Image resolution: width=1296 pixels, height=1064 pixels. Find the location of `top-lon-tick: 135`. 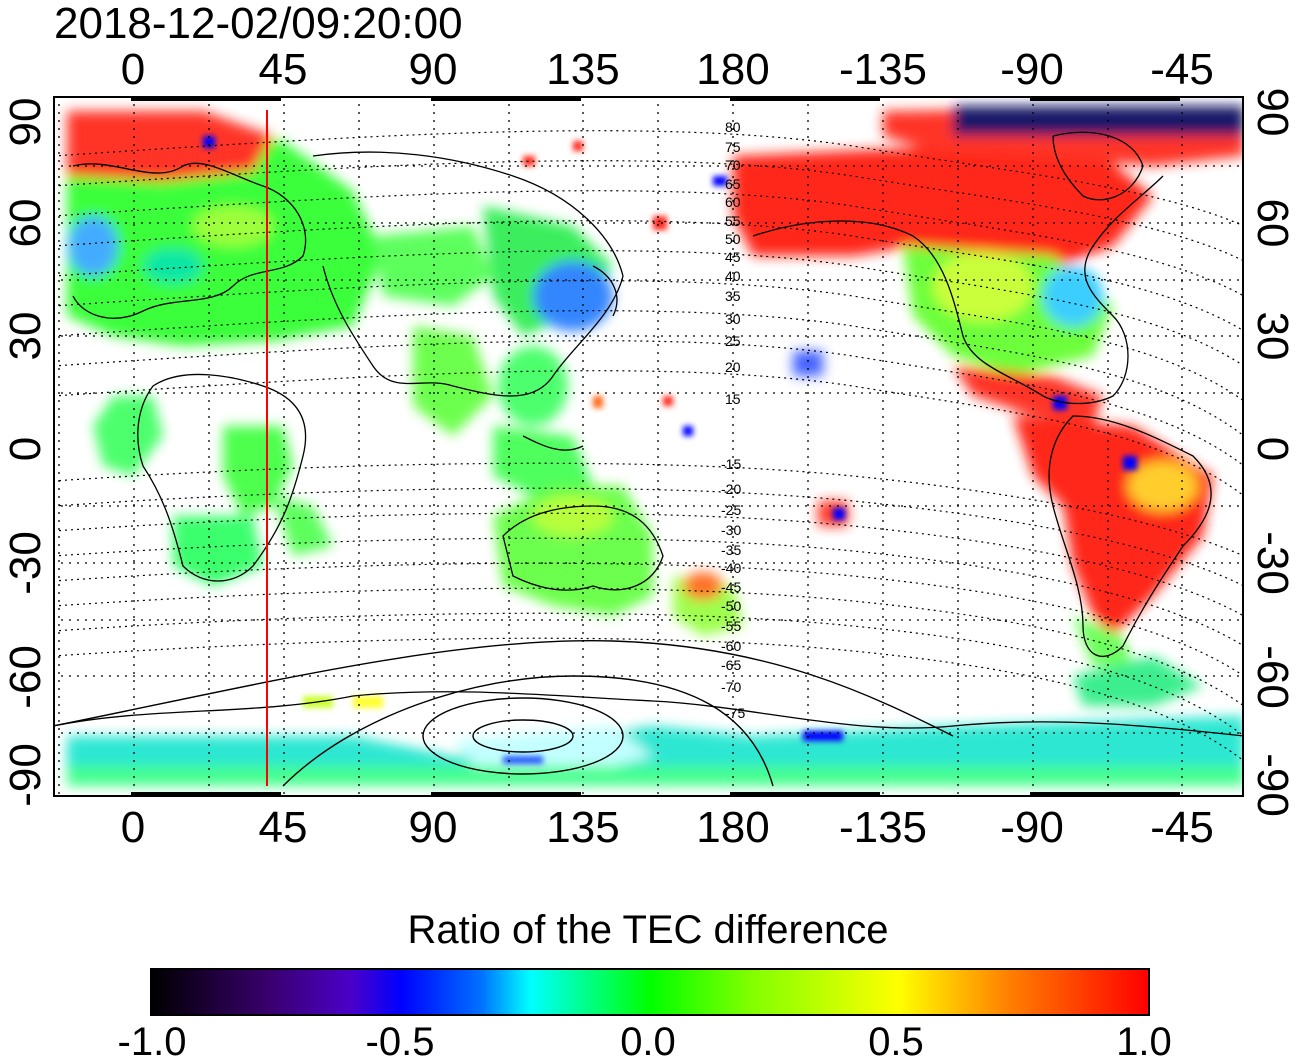

top-lon-tick: 135 is located at coordinates (583, 69).